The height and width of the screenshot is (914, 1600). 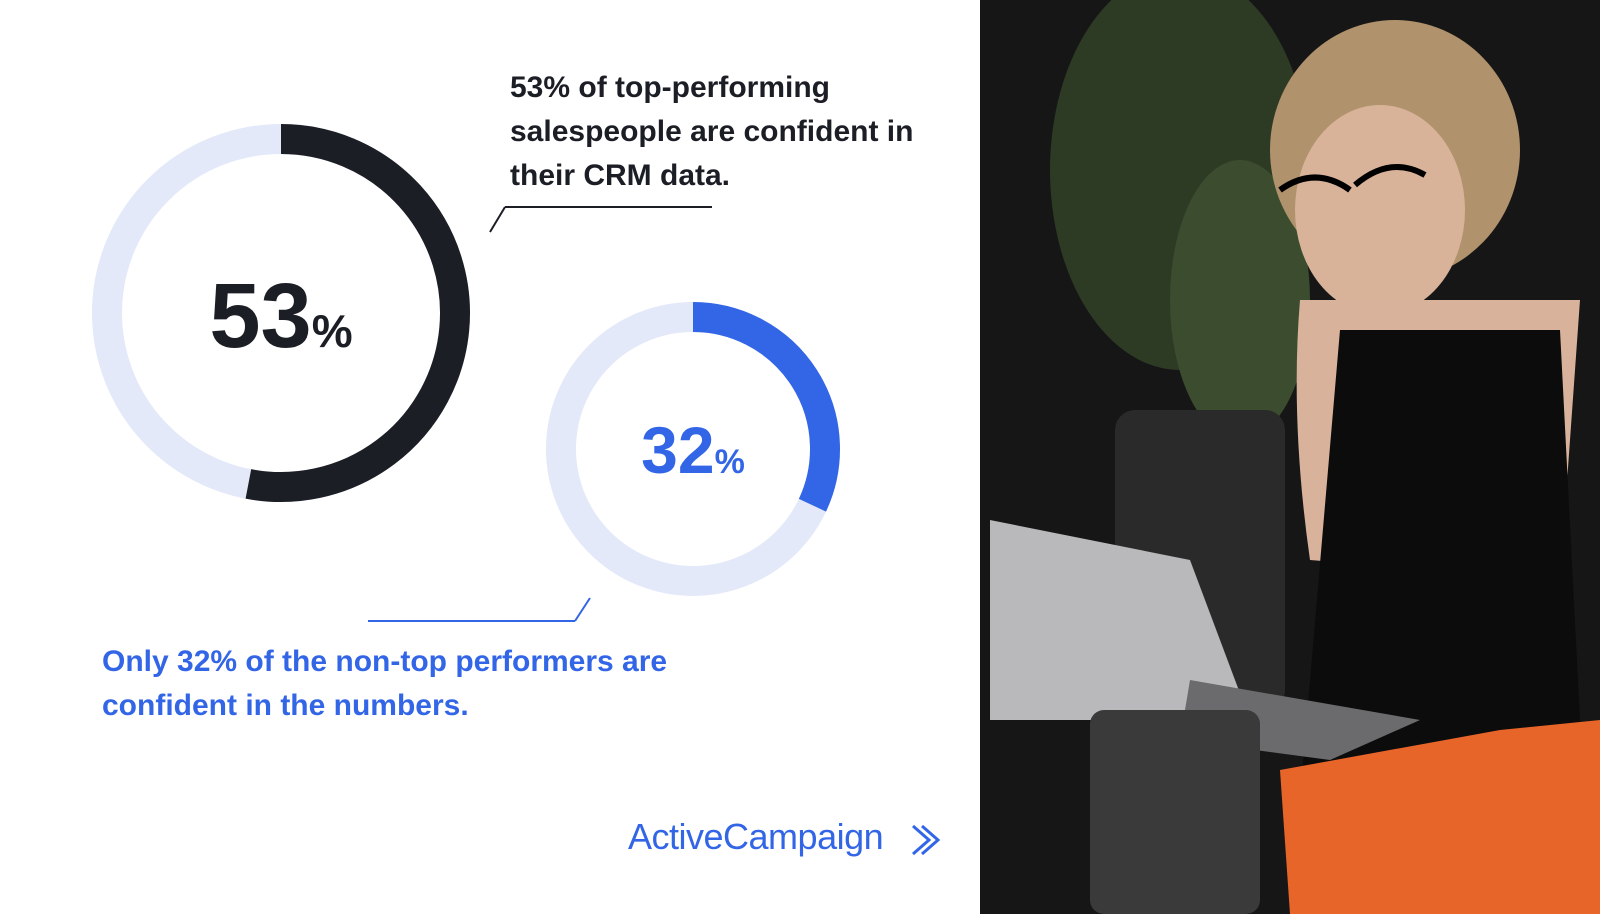 I want to click on value-label: 32%, so click(x=693, y=450).